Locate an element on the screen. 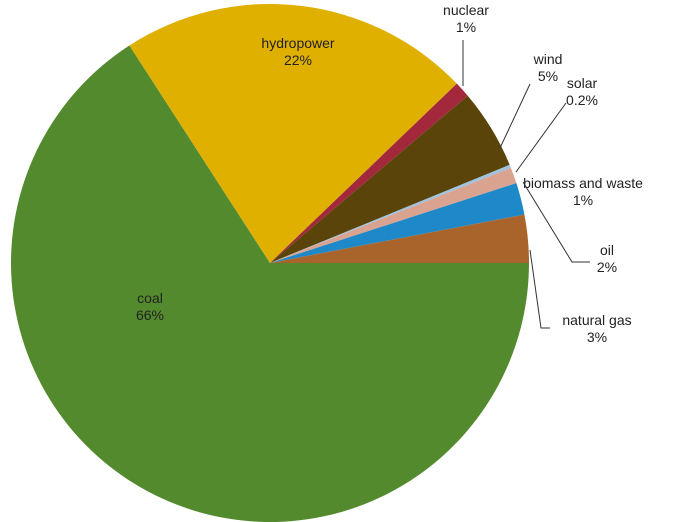 Image resolution: width=694 pixels, height=522 pixels. slice-value-label: 0.2% is located at coordinates (582, 100).